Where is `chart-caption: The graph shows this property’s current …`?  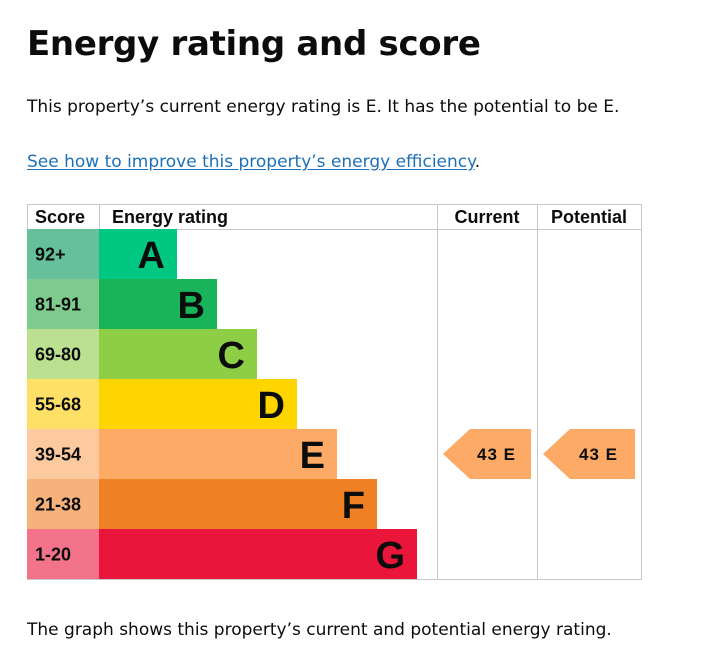
chart-caption: The graph shows this property’s current … is located at coordinates (319, 630).